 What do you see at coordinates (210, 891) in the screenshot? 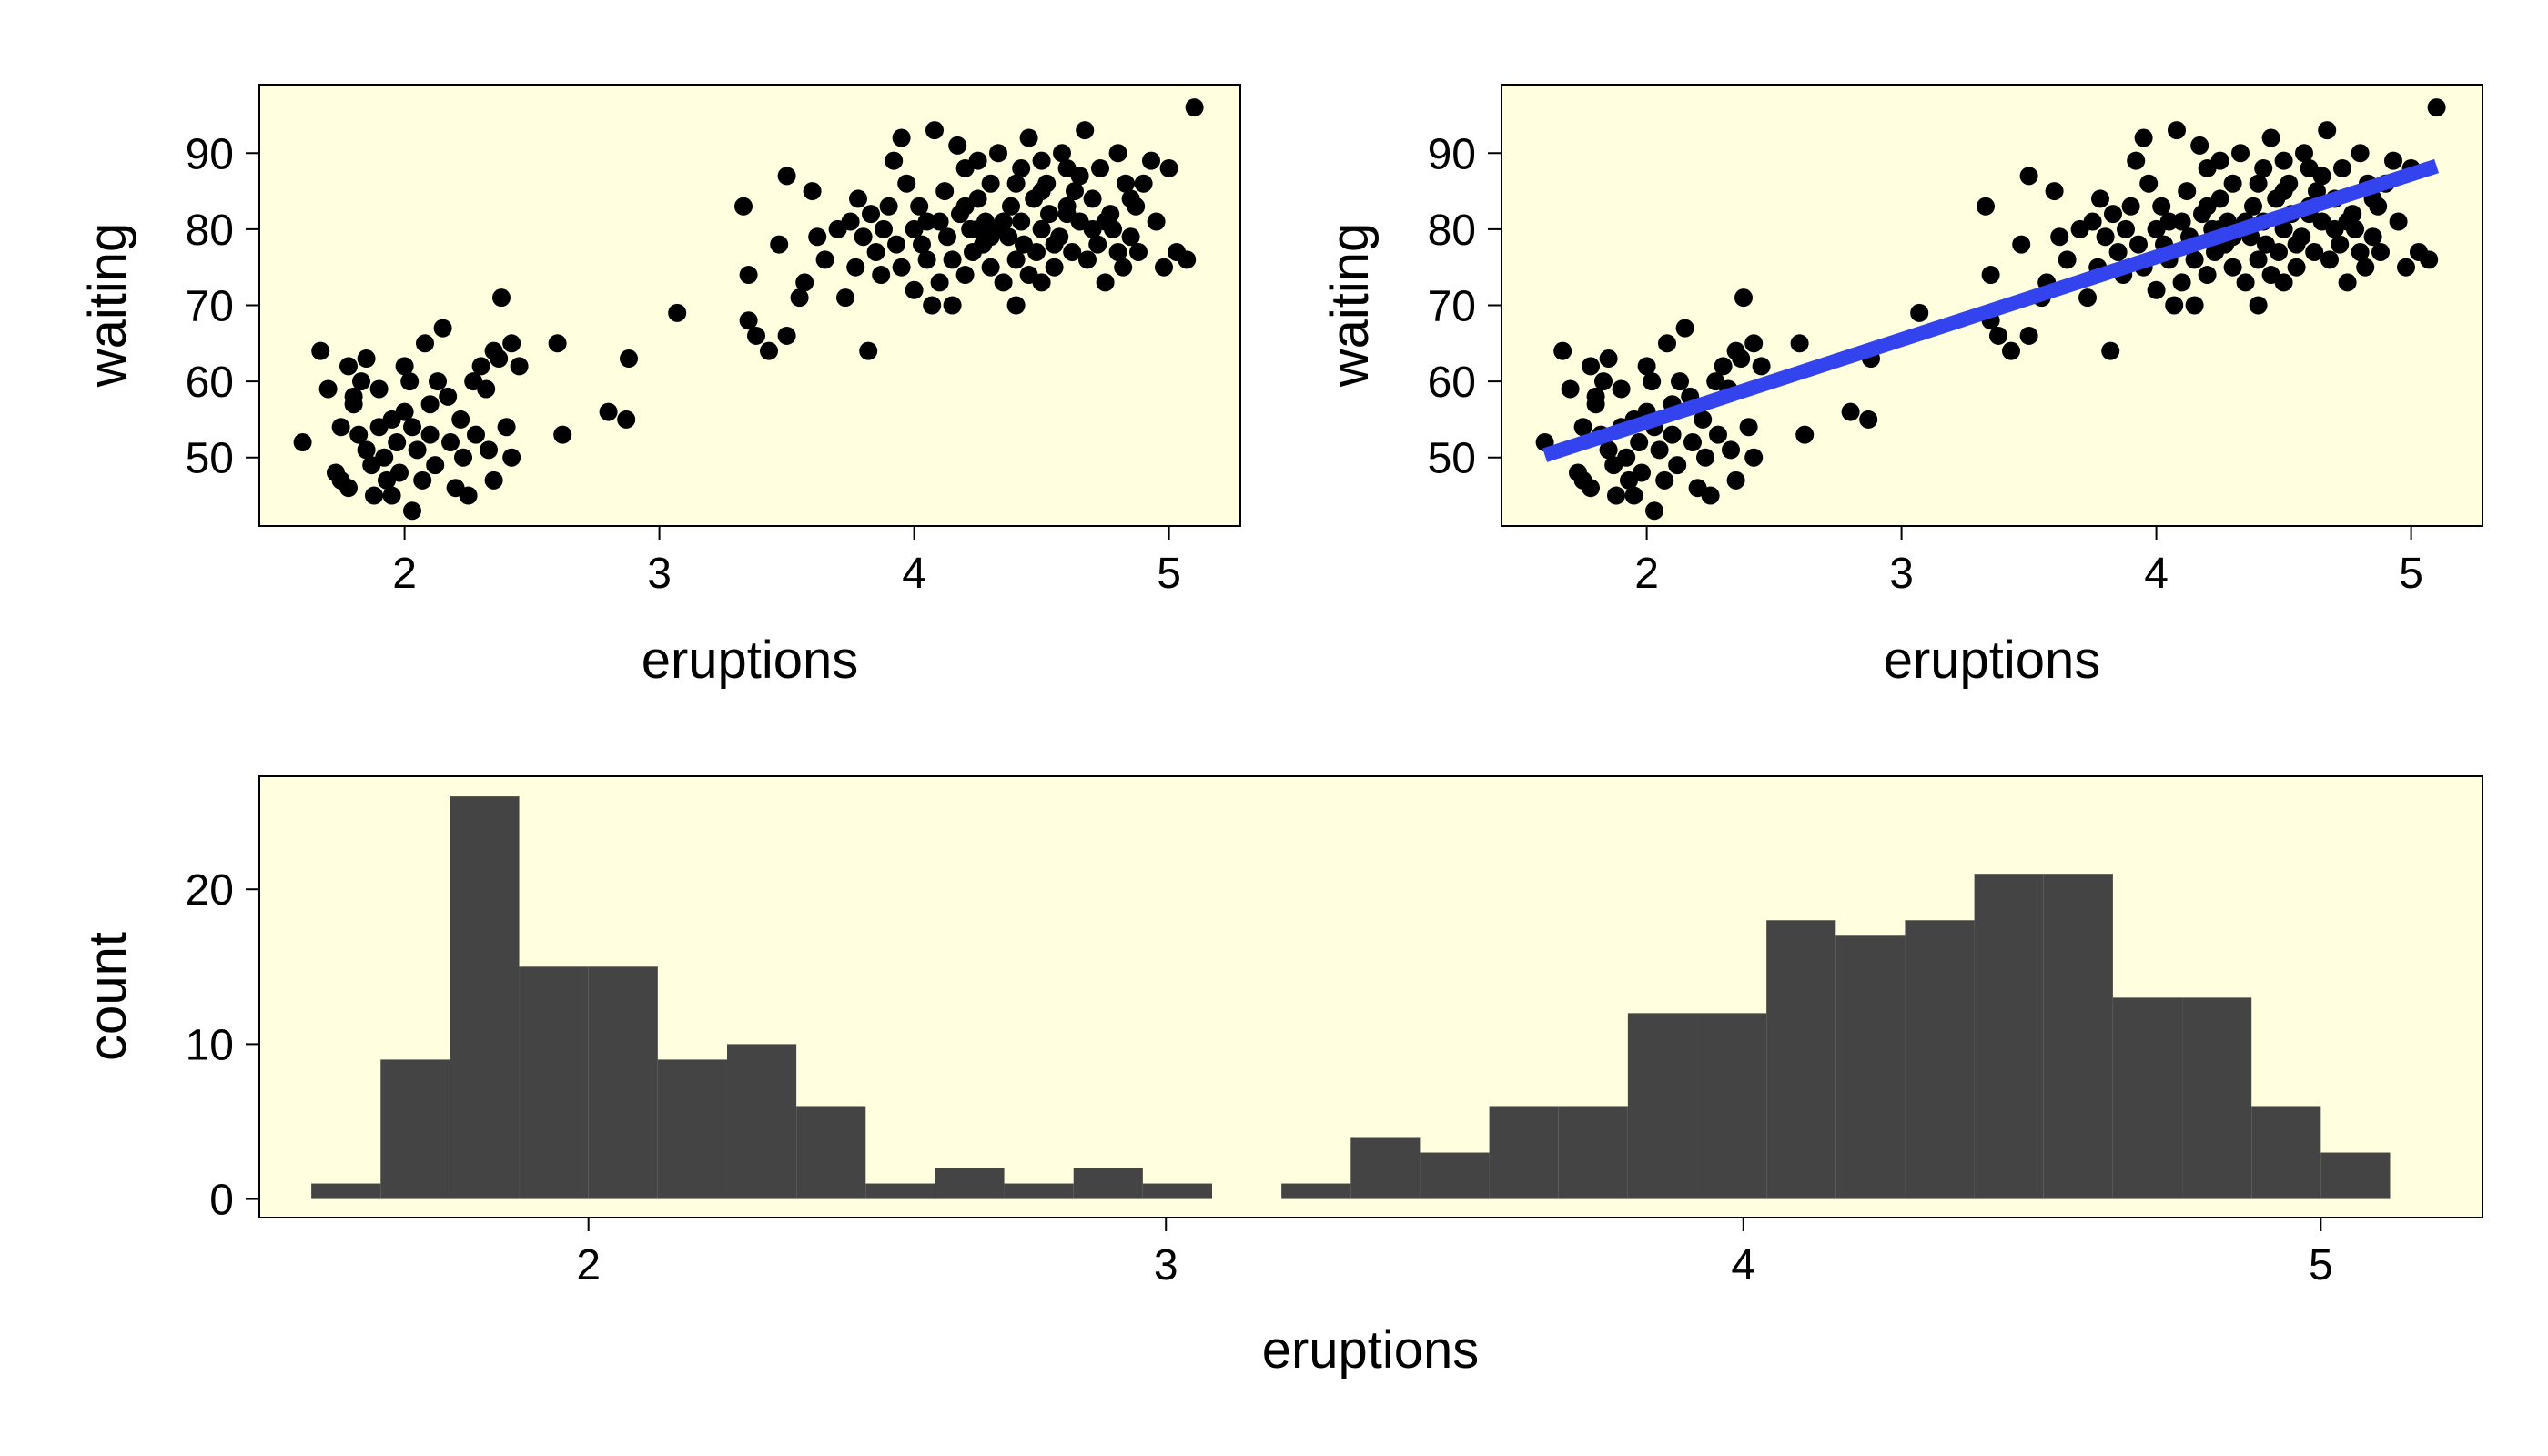
I see `y-tick-label: 20` at bounding box center [210, 891].